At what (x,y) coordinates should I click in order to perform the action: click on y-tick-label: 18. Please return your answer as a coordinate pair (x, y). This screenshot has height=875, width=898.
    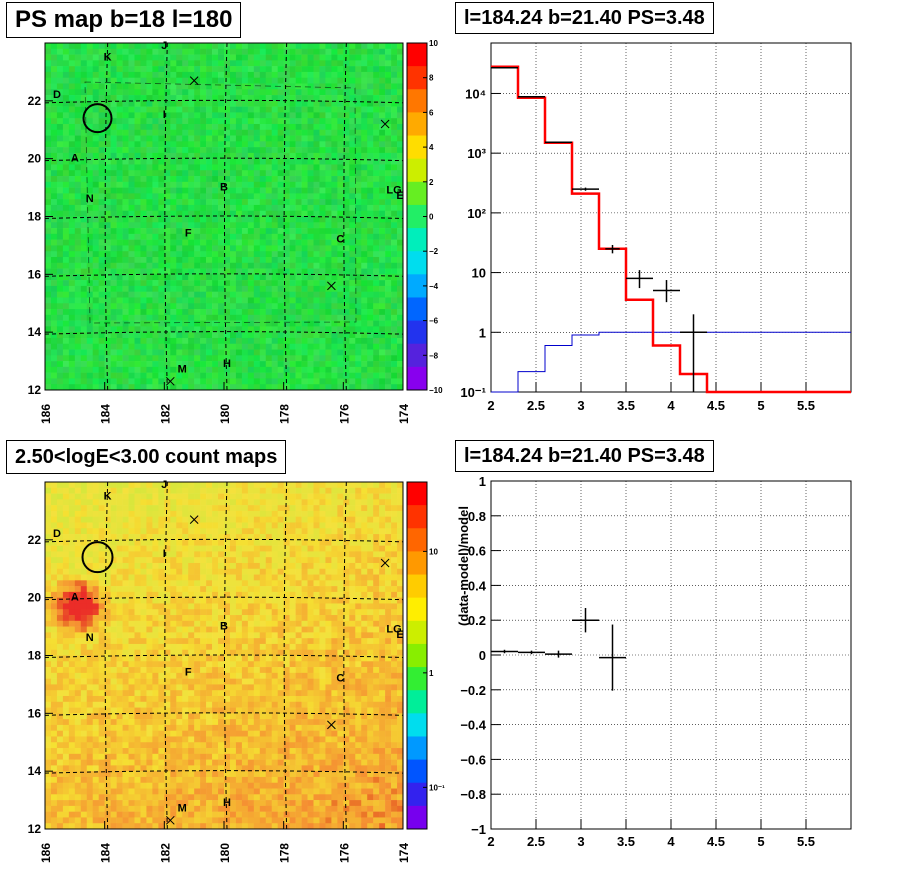
    Looking at the image, I should click on (35, 217).